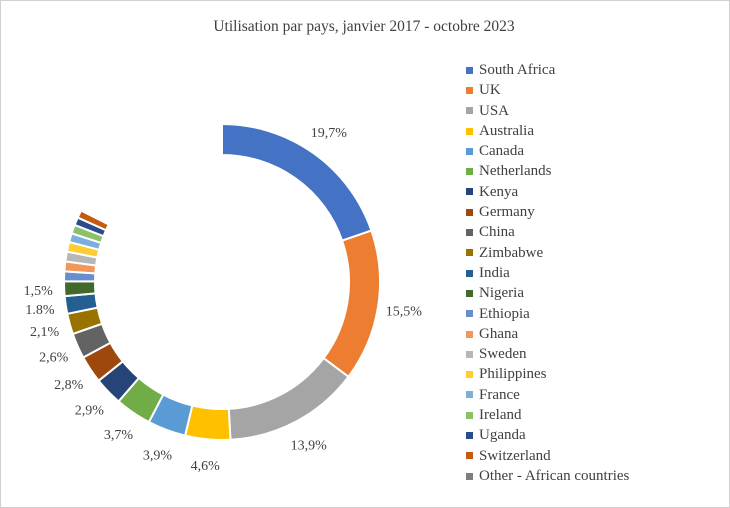  Describe the element at coordinates (69, 385) in the screenshot. I see `data-label-germany: 2,8%` at that location.